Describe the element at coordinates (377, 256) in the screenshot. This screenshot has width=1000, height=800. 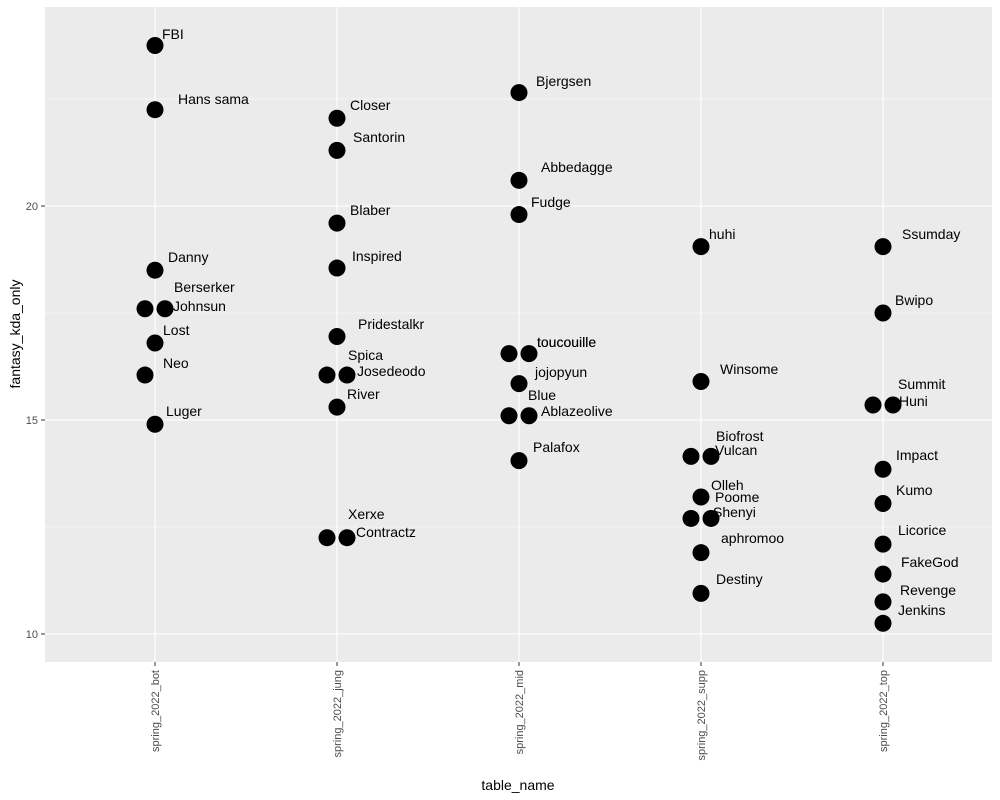
I see `point-label: Inspired` at that location.